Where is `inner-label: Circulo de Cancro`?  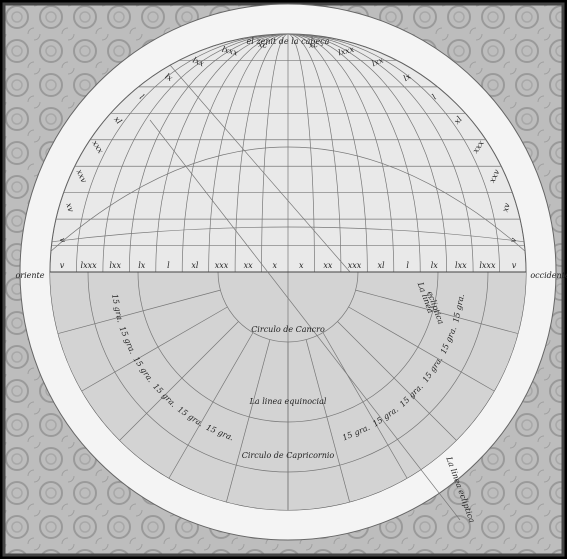 inner-label: Circulo de Cancro is located at coordinates (288, 329).